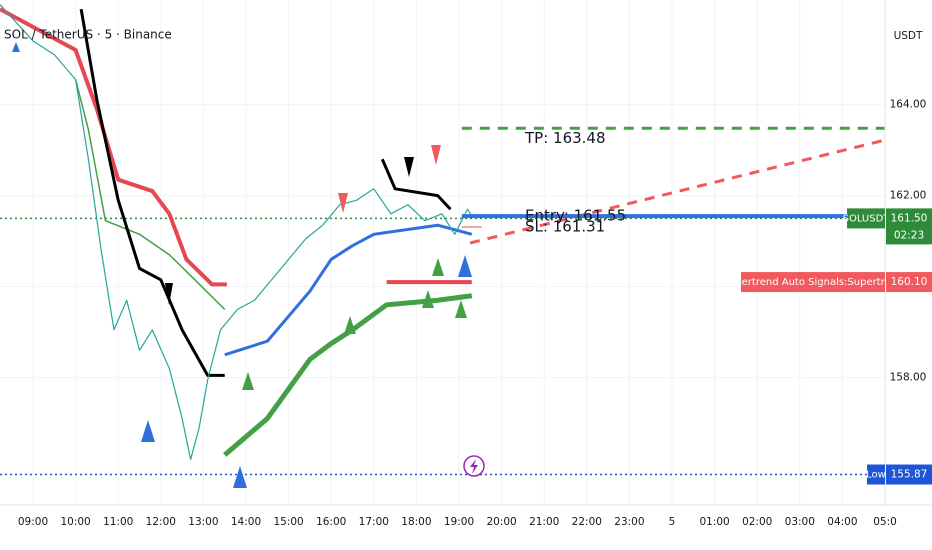 This screenshot has width=932, height=550. What do you see at coordinates (908, 105) in the screenshot?
I see `y-tick-label: 164.00` at bounding box center [908, 105].